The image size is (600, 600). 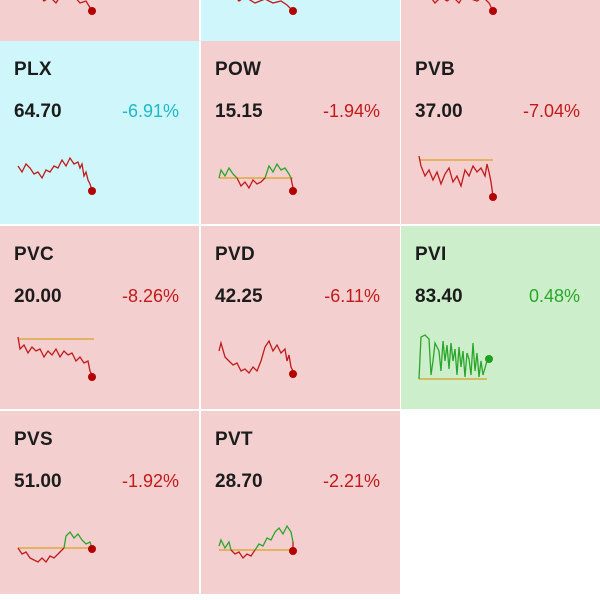 What do you see at coordinates (352, 296) in the screenshot?
I see `stock-change: -6.11%` at bounding box center [352, 296].